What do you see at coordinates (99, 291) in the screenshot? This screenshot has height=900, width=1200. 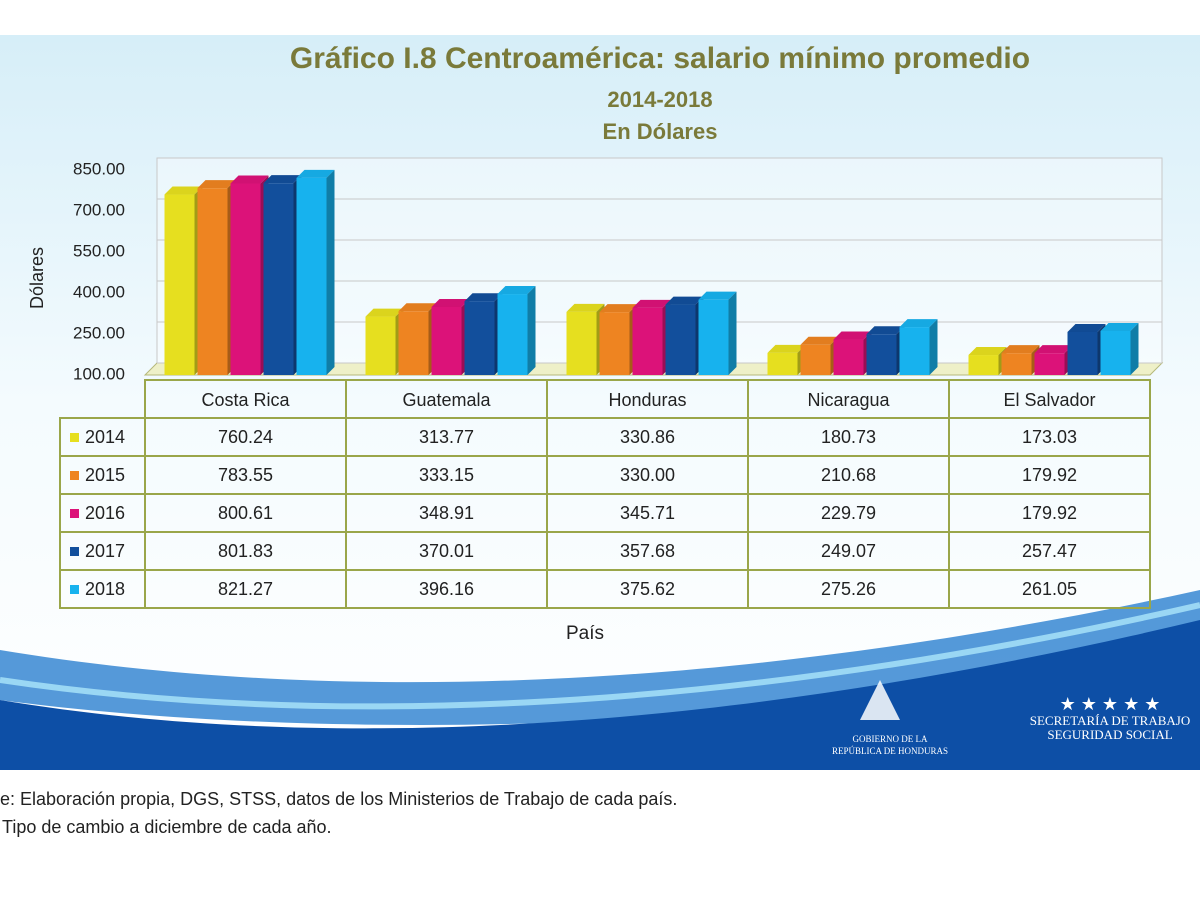 I see `y-tick-label: 400.00` at bounding box center [99, 291].